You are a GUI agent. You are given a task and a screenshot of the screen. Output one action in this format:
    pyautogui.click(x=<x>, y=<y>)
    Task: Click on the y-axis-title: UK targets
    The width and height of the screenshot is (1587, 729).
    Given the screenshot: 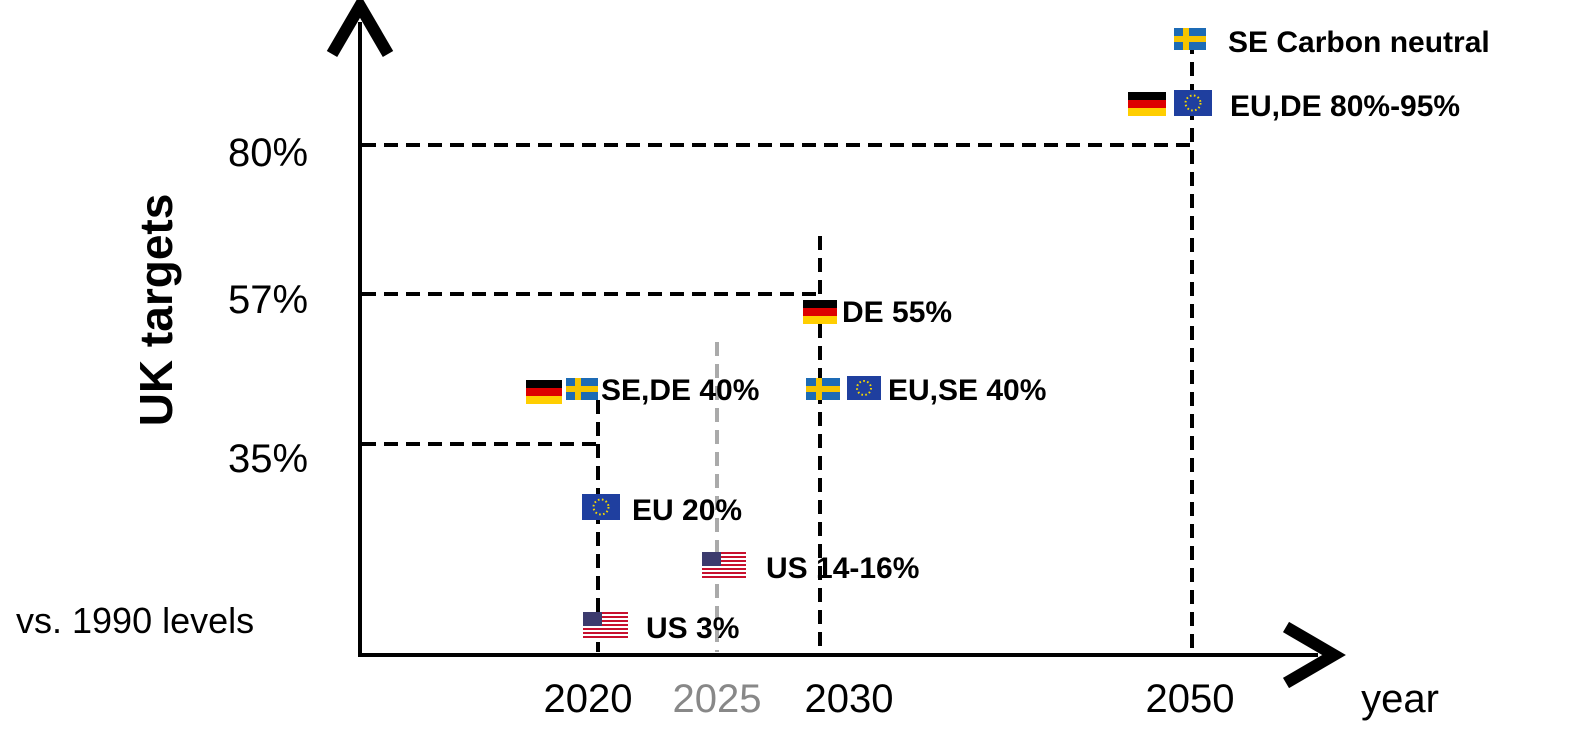 What is the action you would take?
    pyautogui.click(x=156, y=310)
    